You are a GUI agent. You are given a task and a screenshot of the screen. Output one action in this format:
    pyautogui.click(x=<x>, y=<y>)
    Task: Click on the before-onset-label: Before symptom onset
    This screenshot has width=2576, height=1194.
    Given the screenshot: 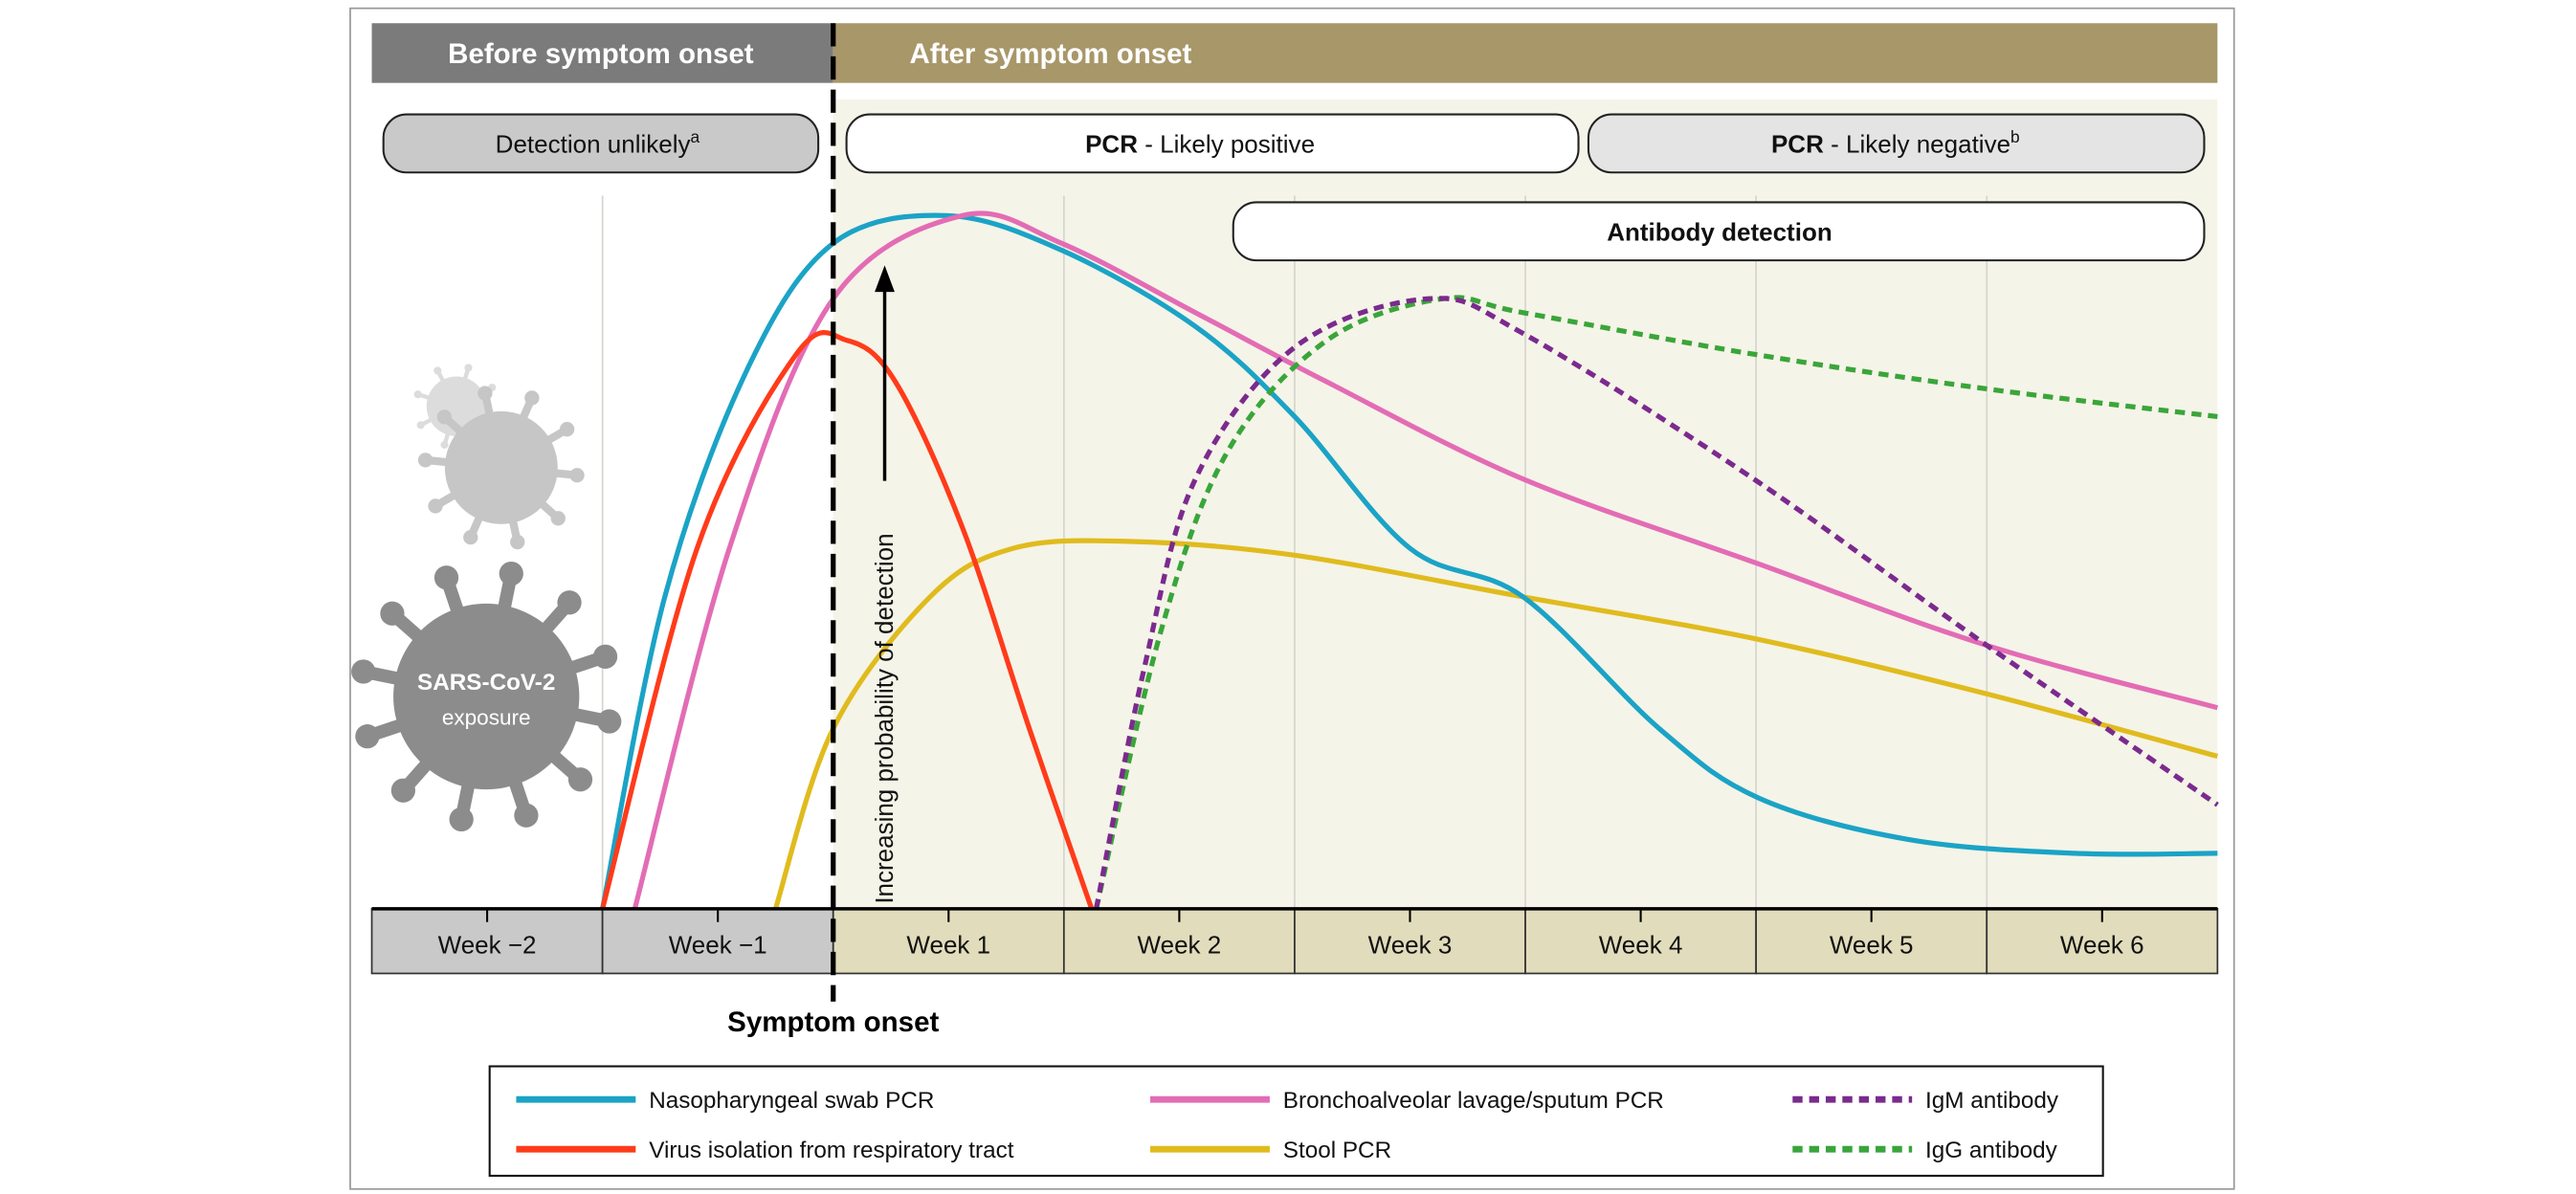 What is the action you would take?
    pyautogui.click(x=601, y=54)
    